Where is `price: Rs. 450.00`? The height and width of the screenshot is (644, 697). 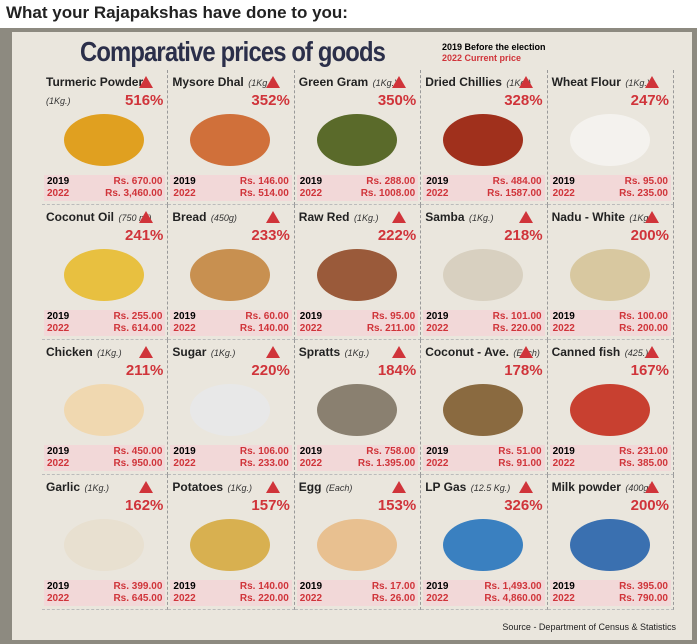 price: Rs. 450.00 is located at coordinates (138, 451).